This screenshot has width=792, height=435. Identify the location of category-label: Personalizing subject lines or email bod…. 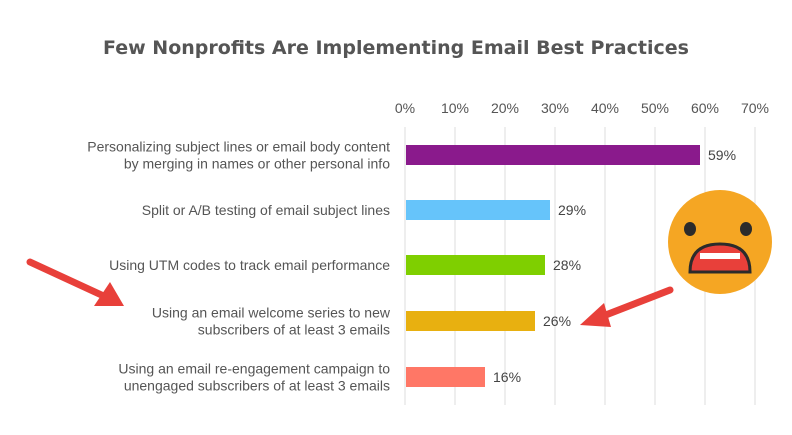
(238, 147).